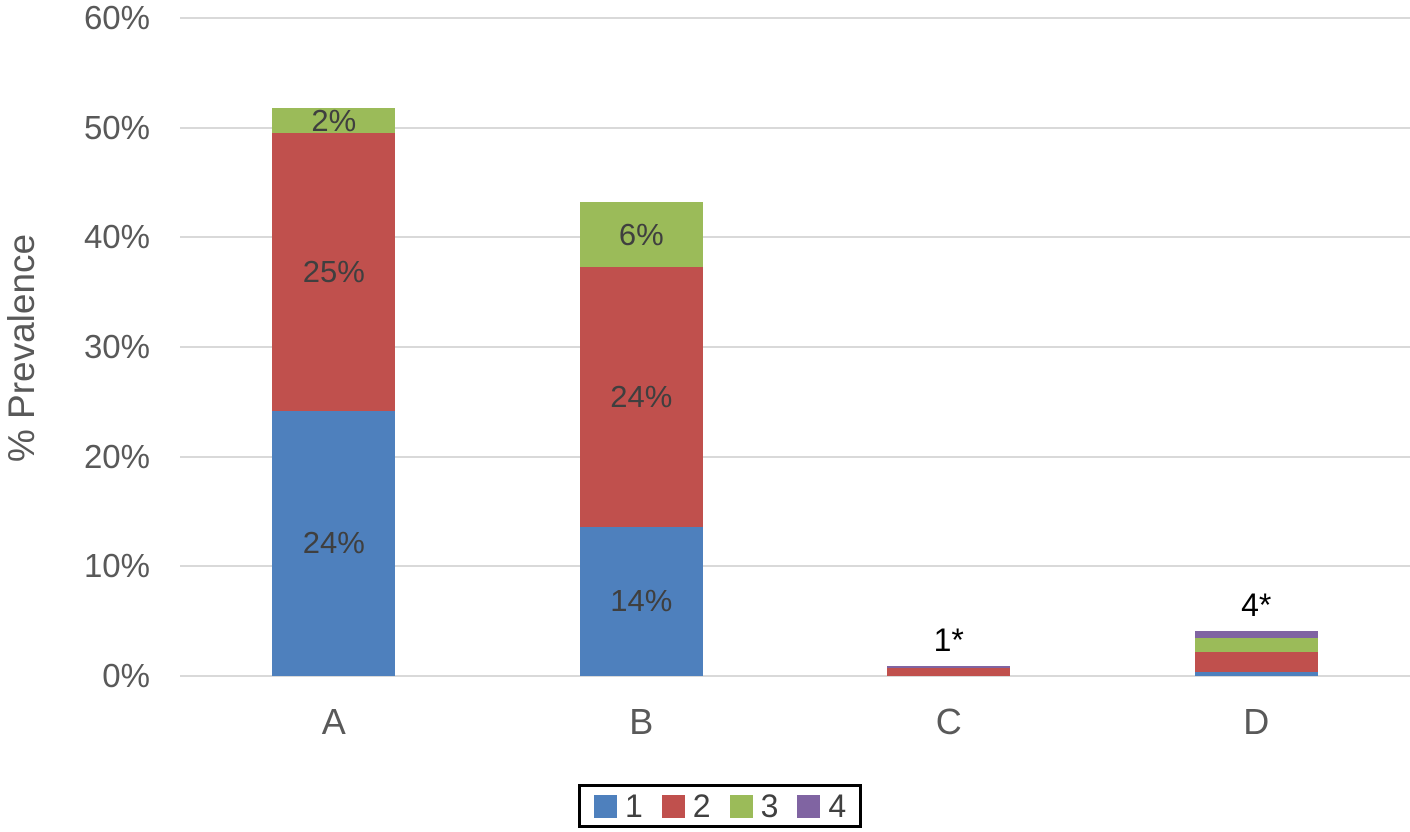 The width and height of the screenshot is (1410, 832). I want to click on bar-outside-label: 4*, so click(1256, 605).